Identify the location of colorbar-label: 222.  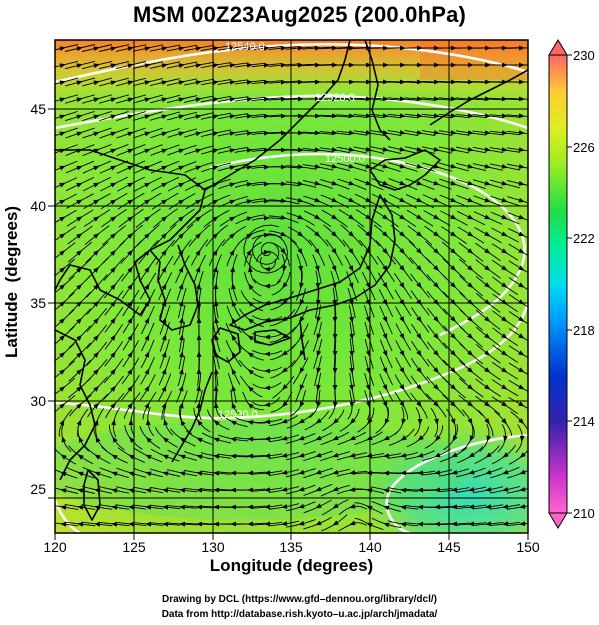
(584, 238).